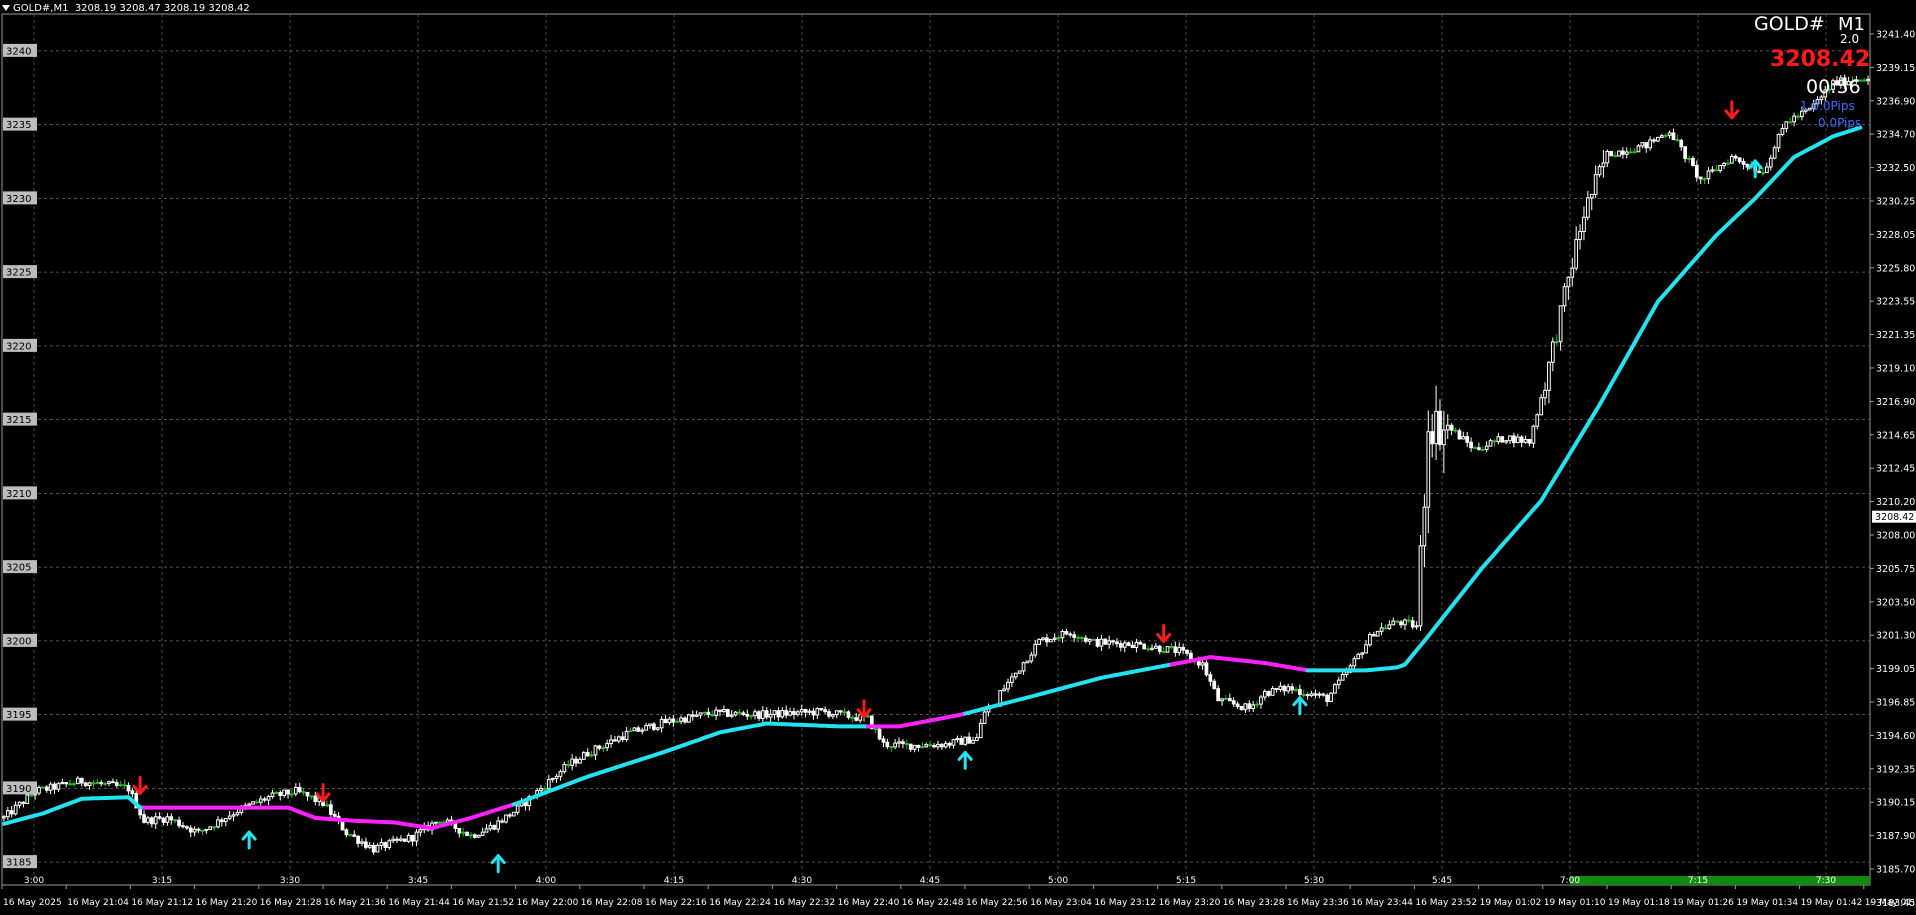 This screenshot has width=1916, height=915. What do you see at coordinates (290, 881) in the screenshot?
I see `session-label: 3:30` at bounding box center [290, 881].